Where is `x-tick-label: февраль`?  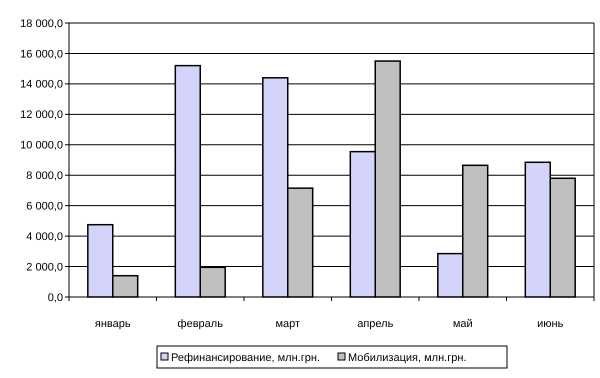 x-tick-label: февраль is located at coordinates (201, 324).